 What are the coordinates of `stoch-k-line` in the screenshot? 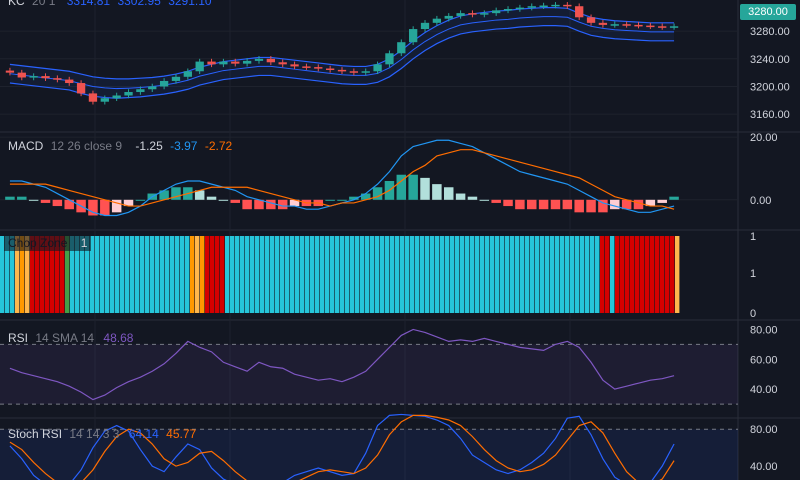 It's located at (342, 446).